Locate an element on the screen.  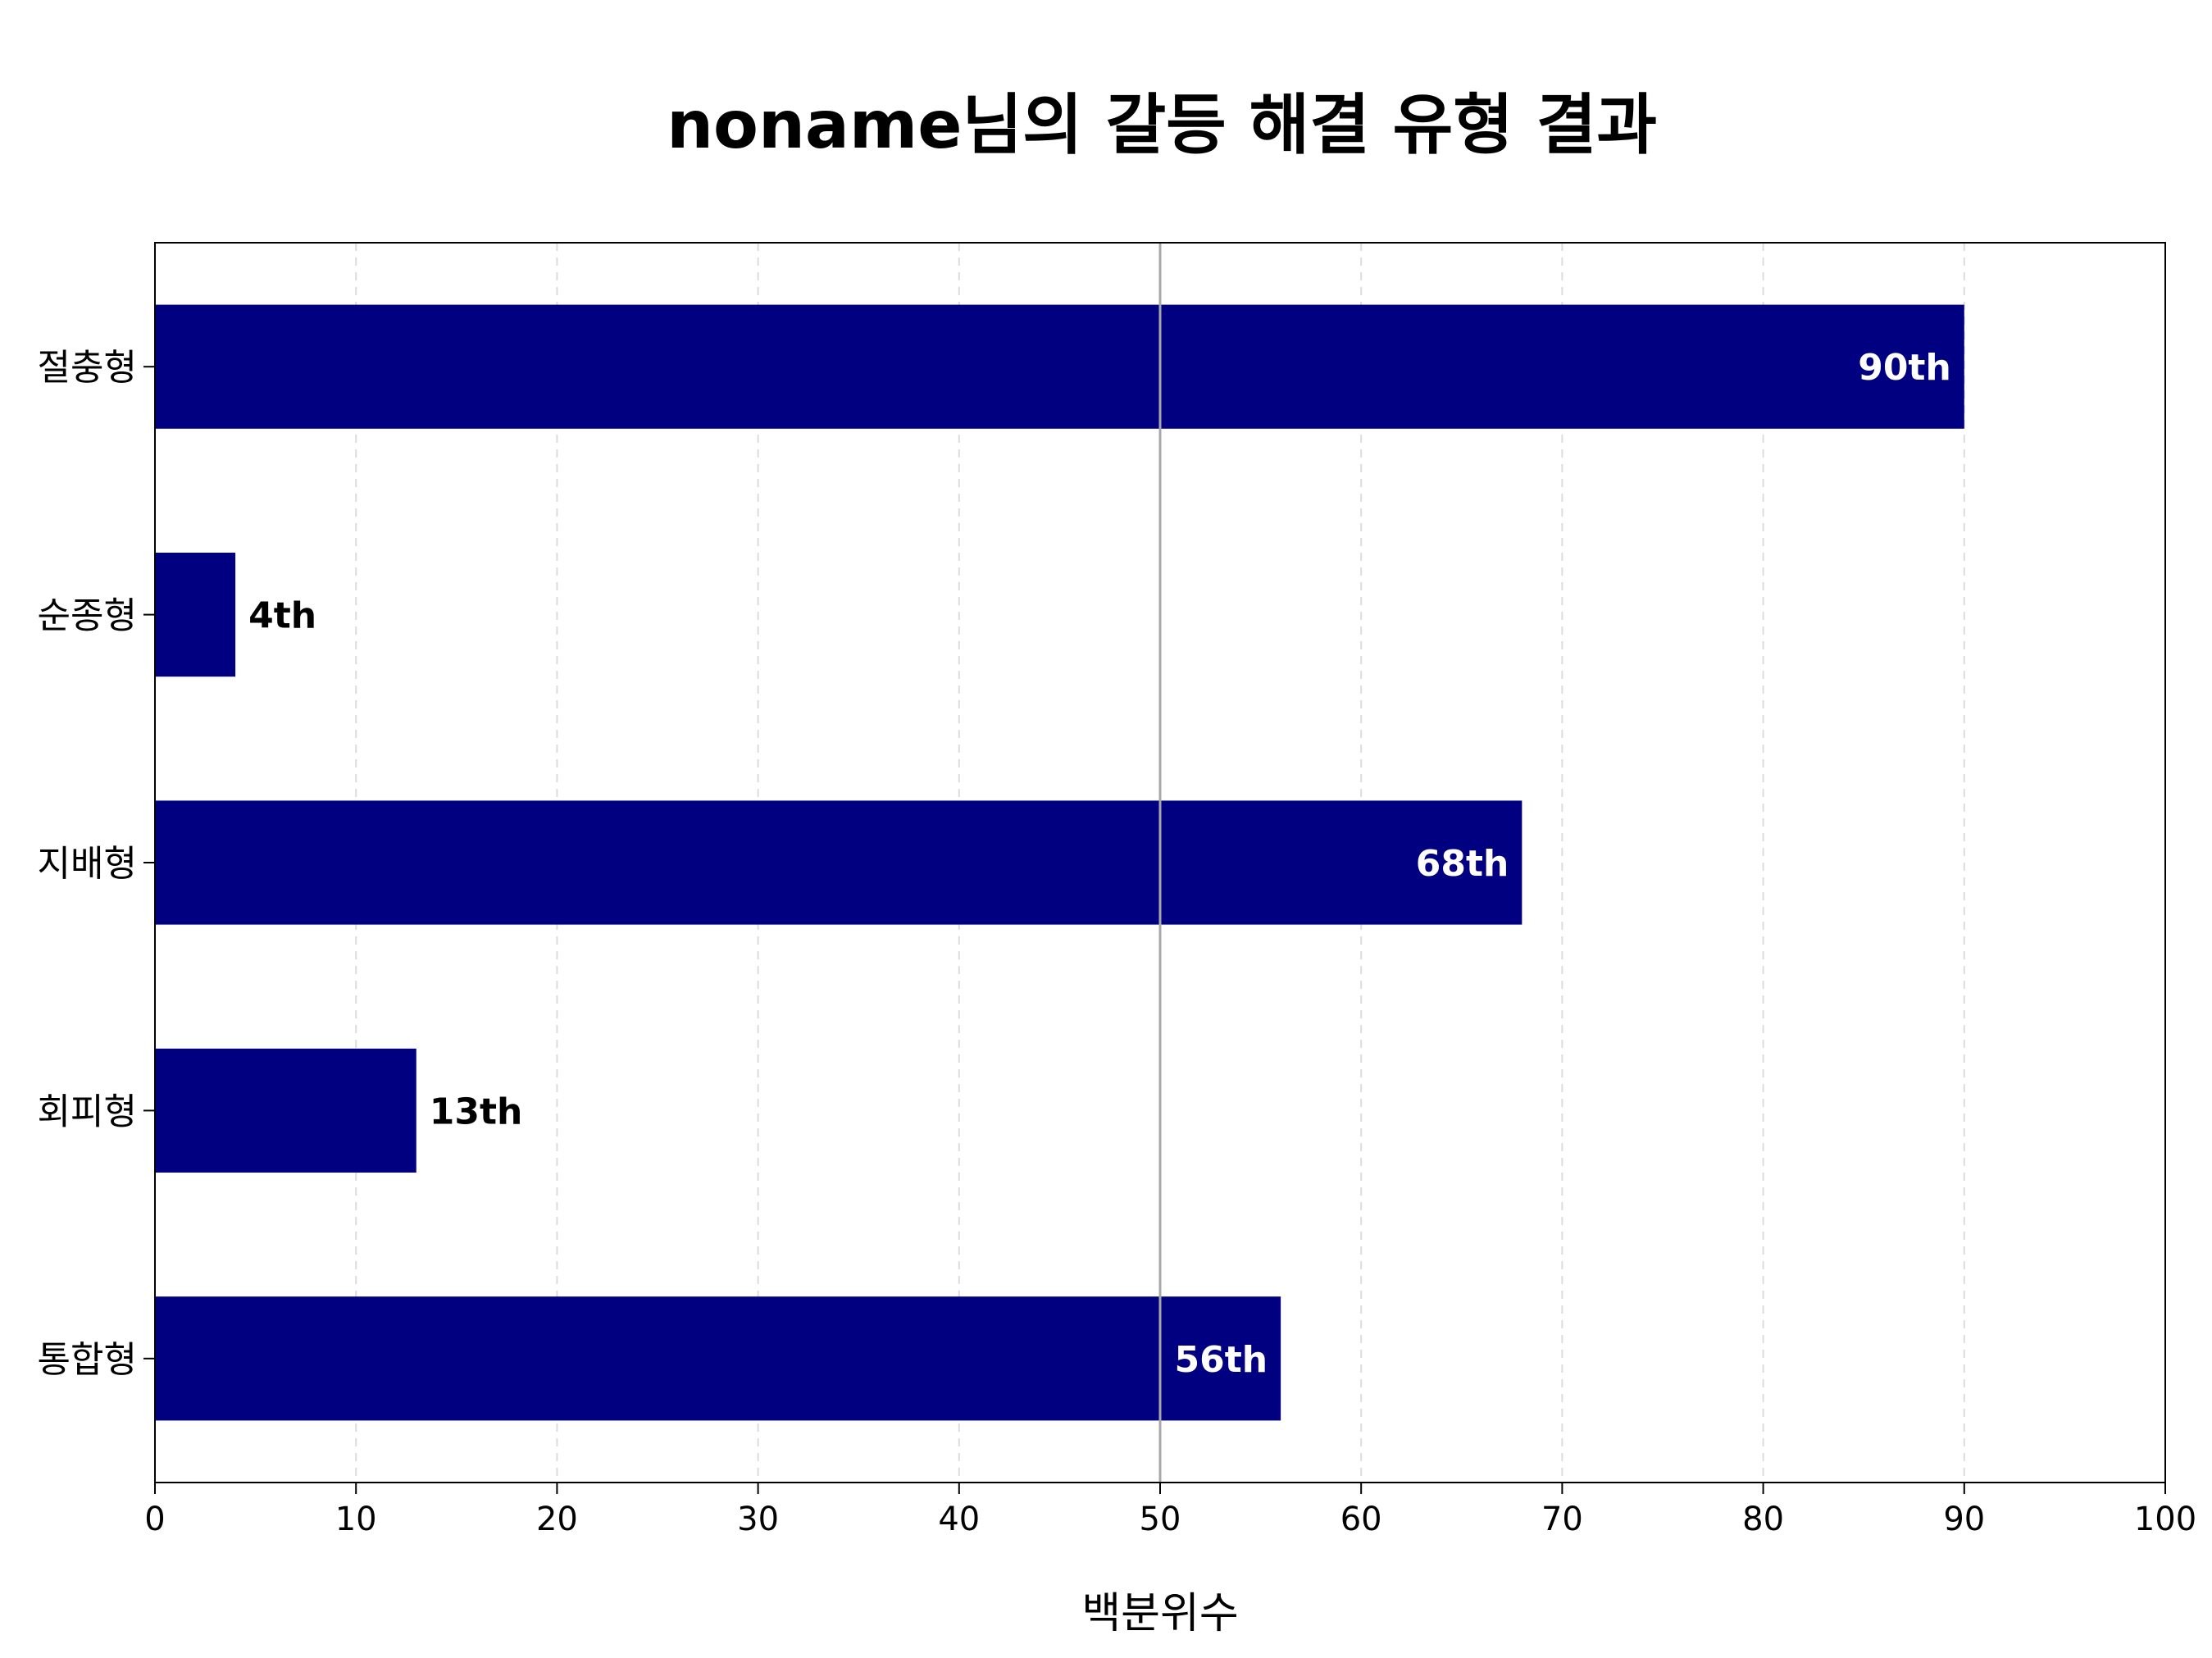
data-label: 90th is located at coordinates (1905, 368).